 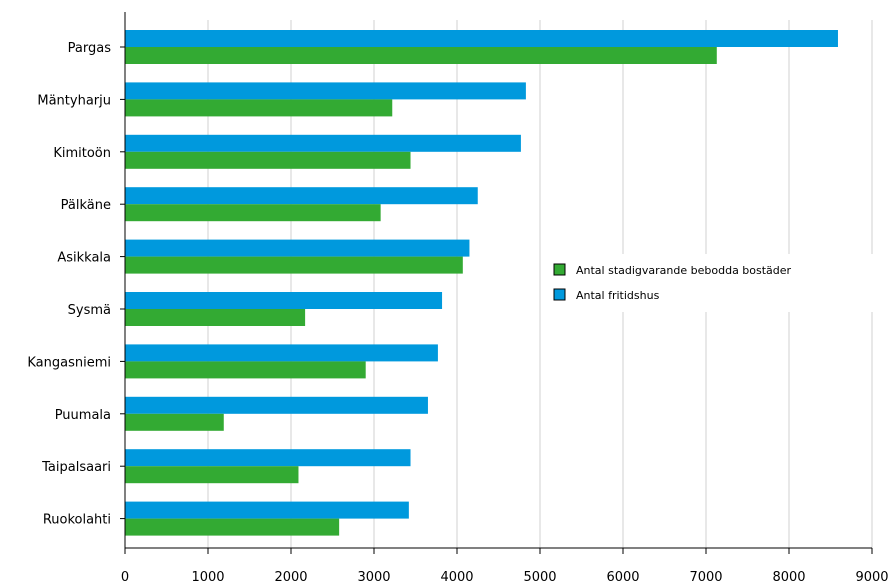 What do you see at coordinates (69, 362) in the screenshot?
I see `category-label: Kangasniemi` at bounding box center [69, 362].